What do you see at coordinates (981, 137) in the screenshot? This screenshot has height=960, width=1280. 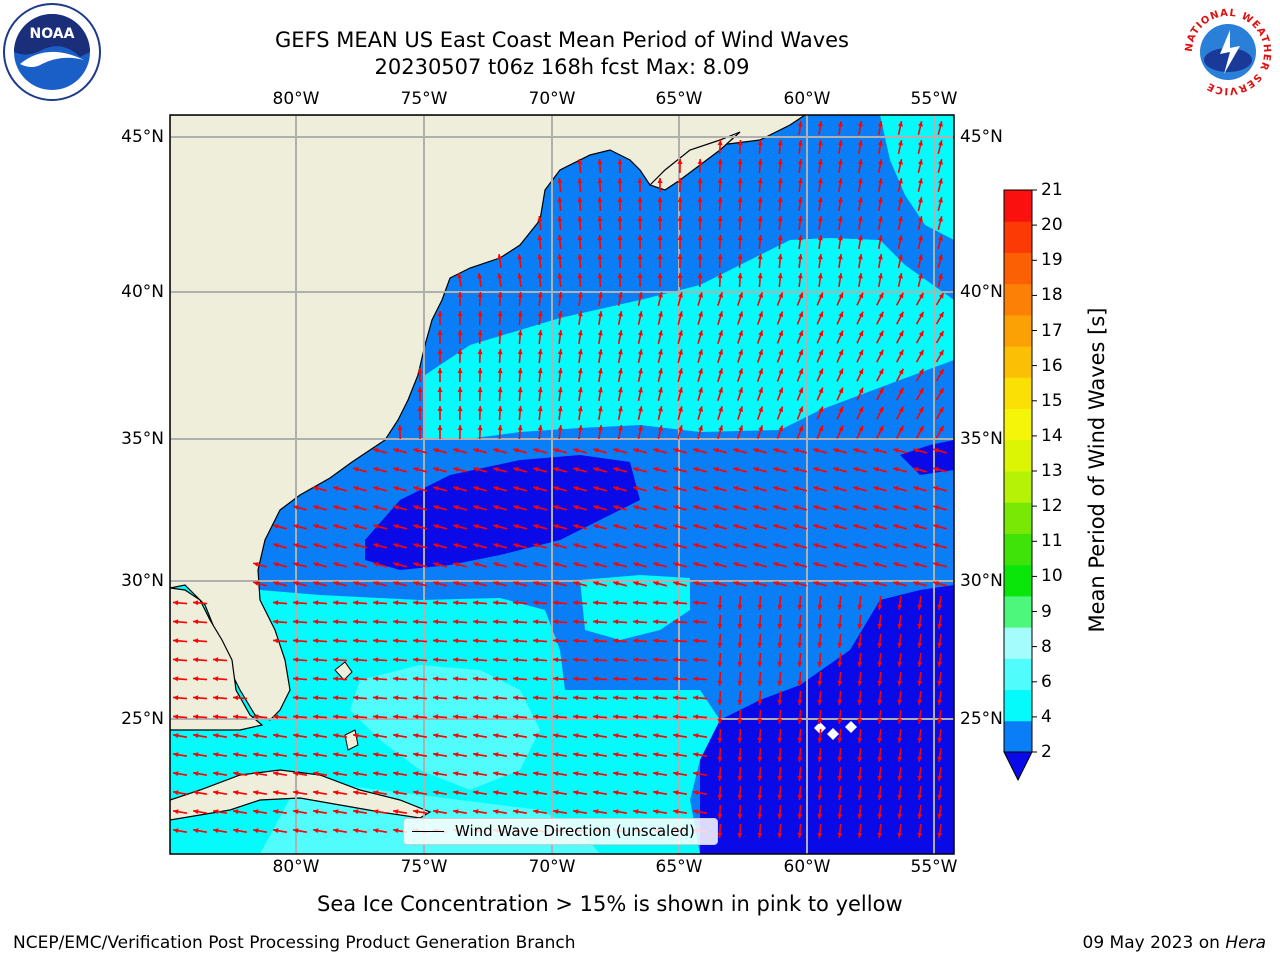 I see `lat-label-right: 45°N` at bounding box center [981, 137].